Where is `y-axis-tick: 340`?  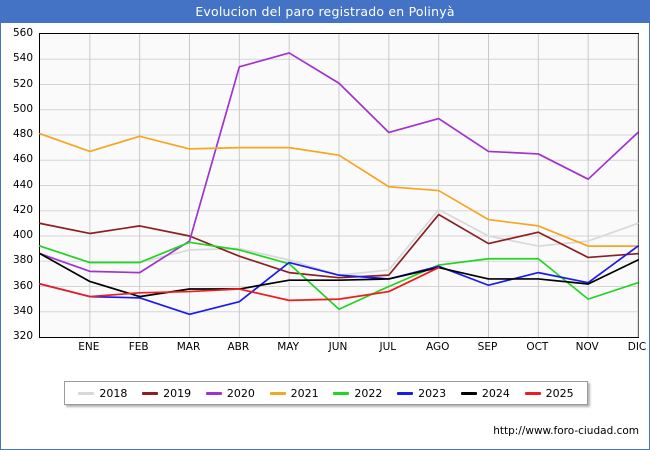
y-axis-tick: 340 is located at coordinates (22, 310).